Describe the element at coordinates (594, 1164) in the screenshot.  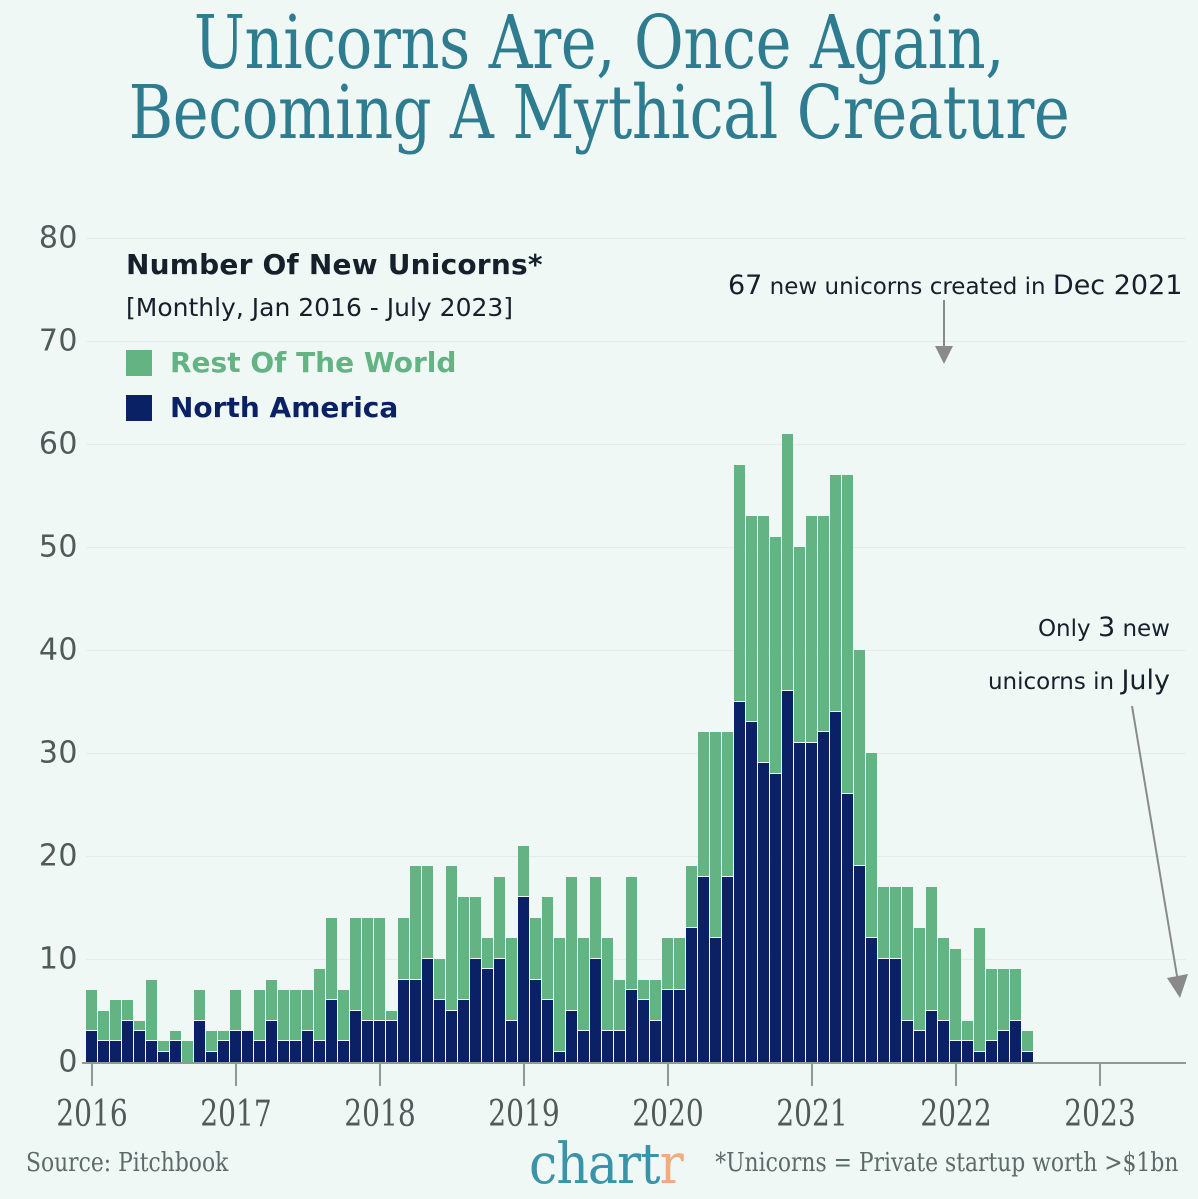
I see `logo-main: chart` at that location.